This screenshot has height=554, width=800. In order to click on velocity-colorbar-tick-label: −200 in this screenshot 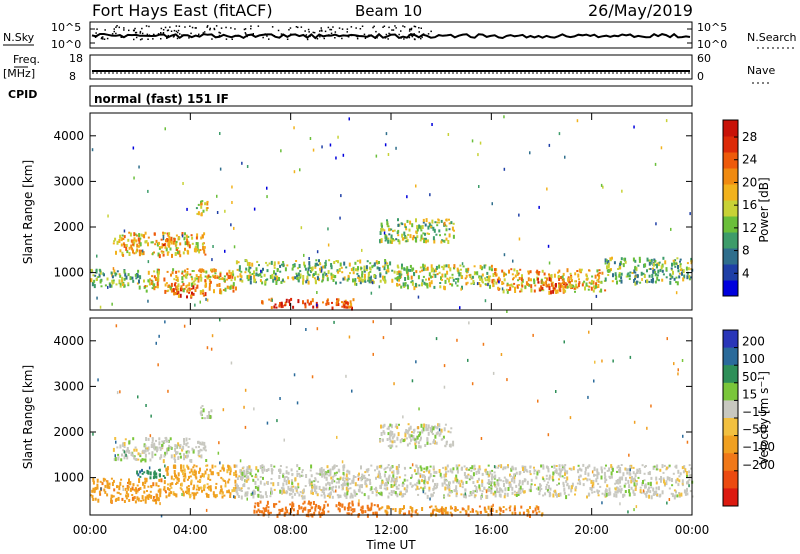, I will do `click(758, 465)`.